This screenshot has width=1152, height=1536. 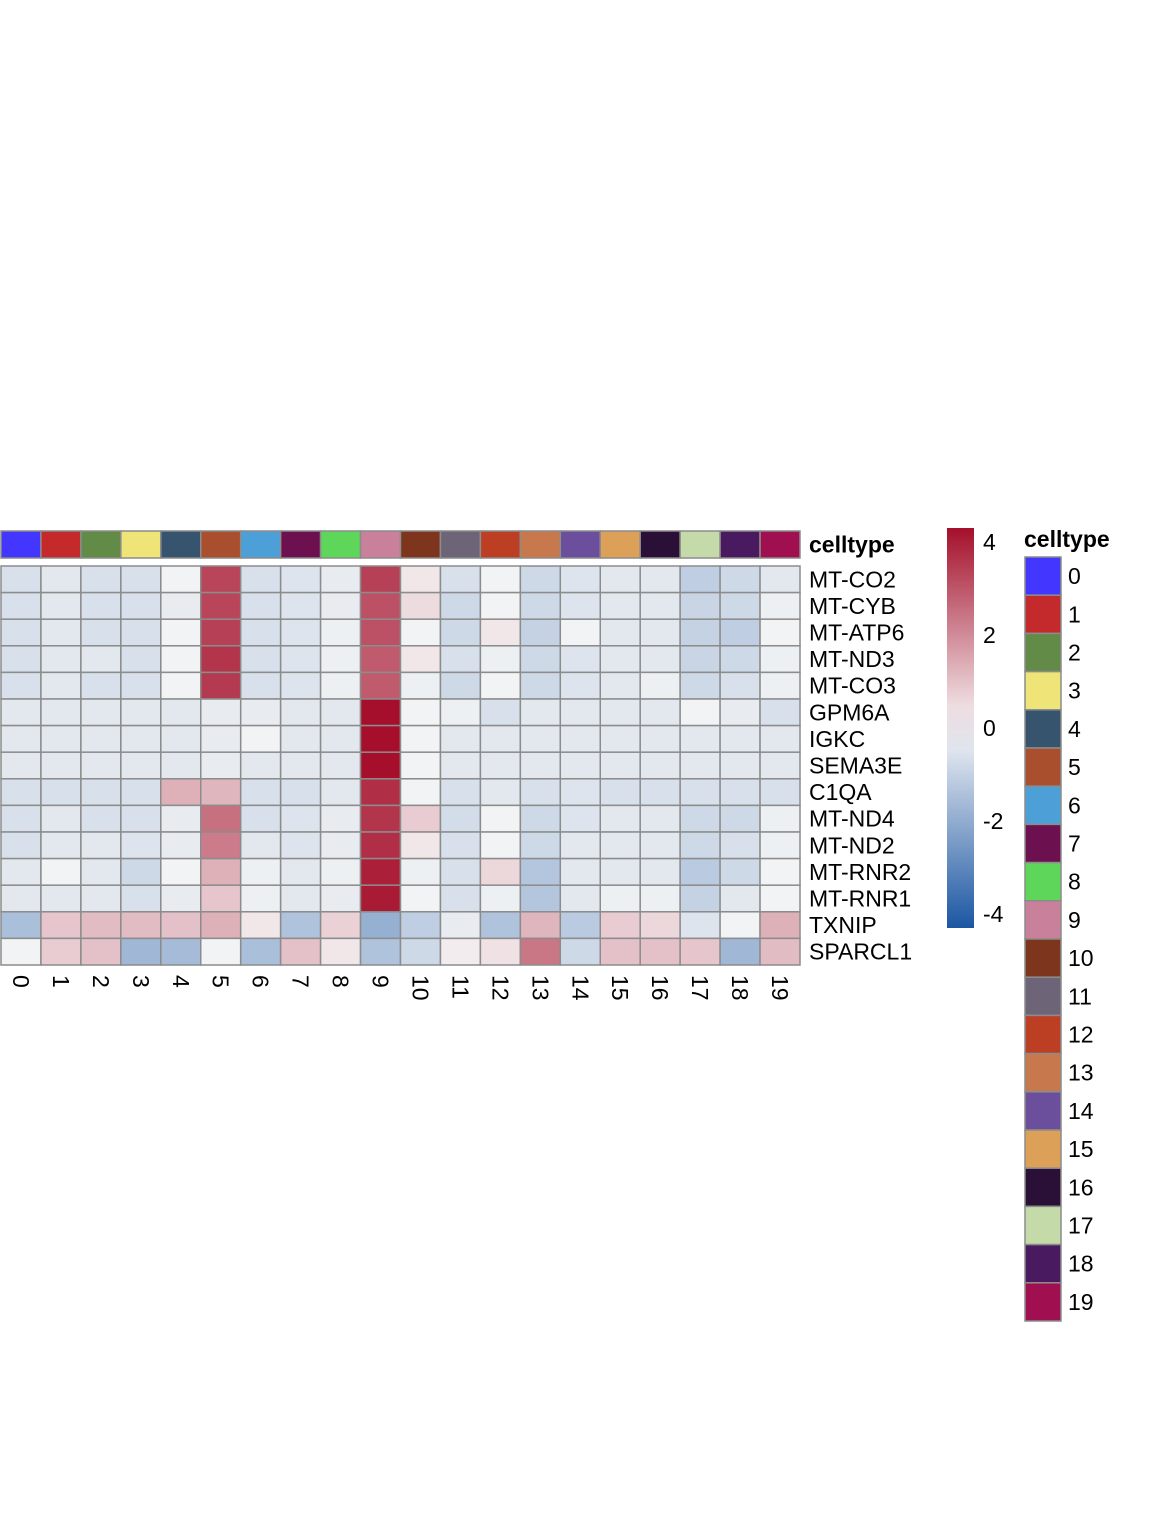 What do you see at coordinates (500, 988) in the screenshot?
I see `column-label-12: 12` at bounding box center [500, 988].